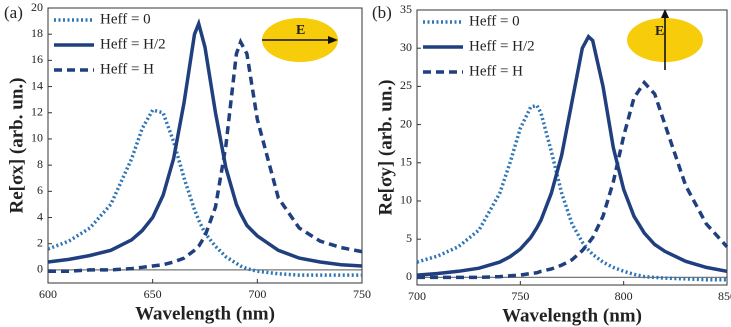 The image size is (731, 327). Describe the element at coordinates (37, 85) in the screenshot. I see `y-tick-label: 14` at that location.